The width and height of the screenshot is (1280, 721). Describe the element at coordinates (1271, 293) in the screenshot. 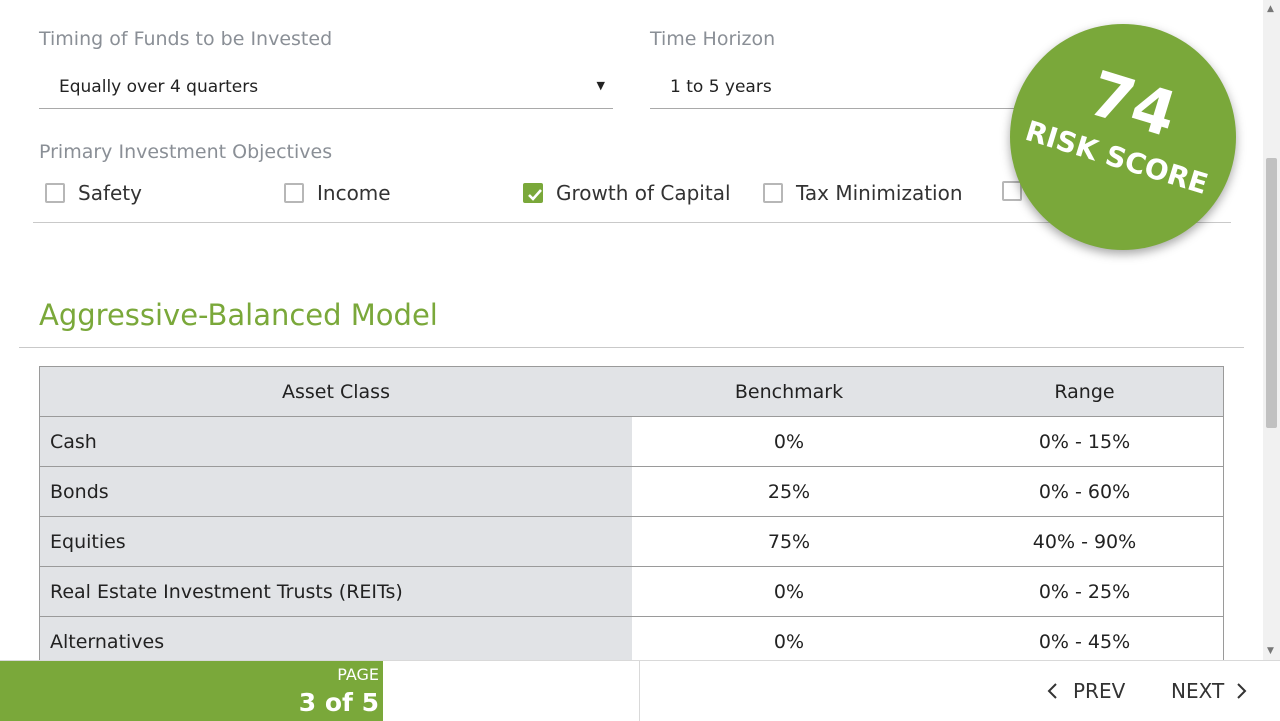

I see `scrollbar-thumb` at that location.